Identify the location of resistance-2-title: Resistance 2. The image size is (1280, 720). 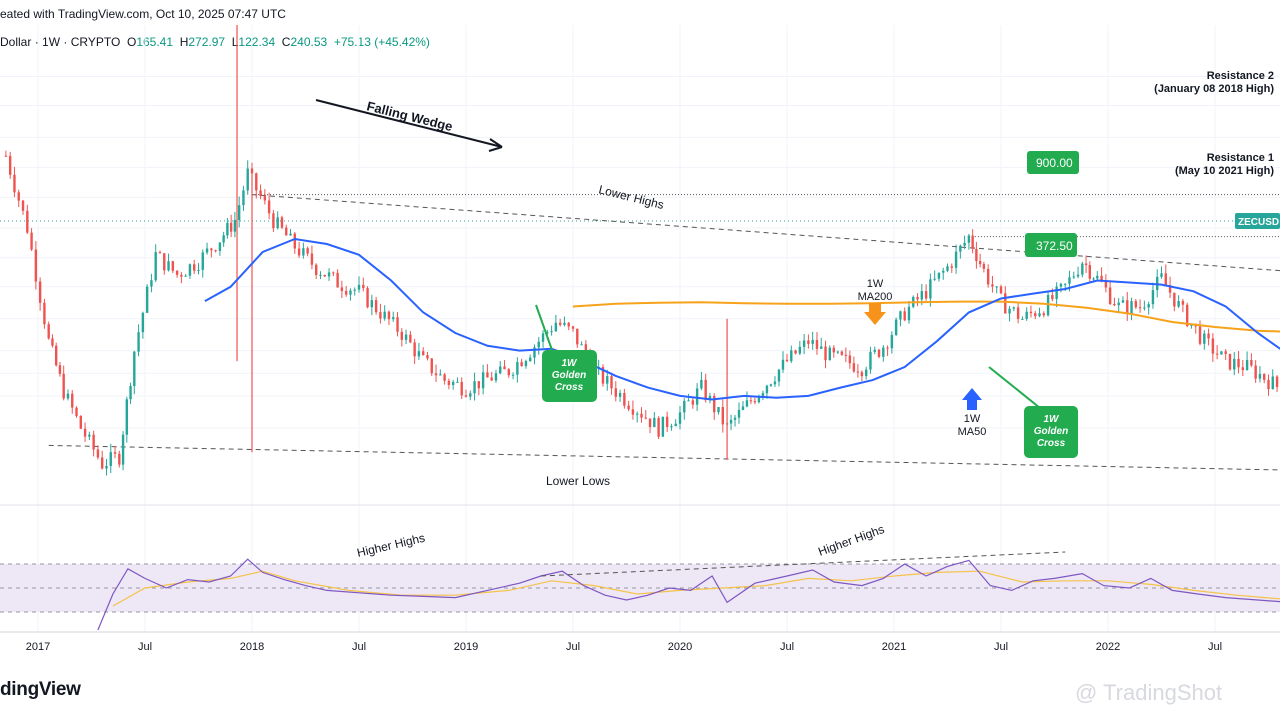
(1240, 76).